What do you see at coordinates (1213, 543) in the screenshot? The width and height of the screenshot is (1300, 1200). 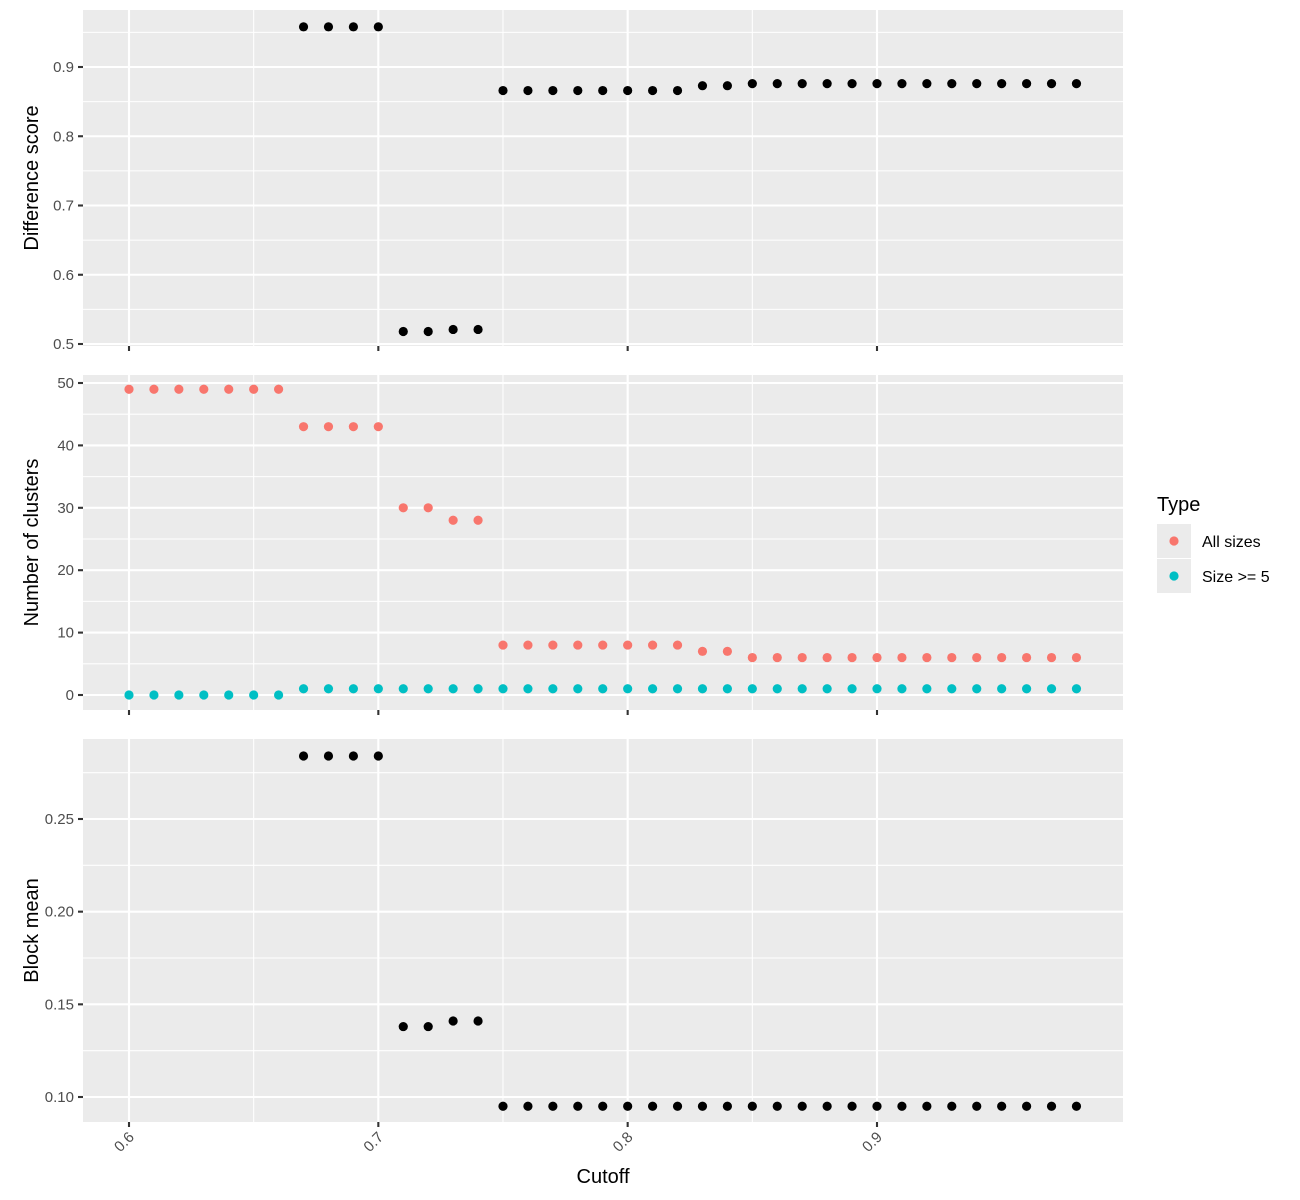 I see `legend: Type All sizes Size >= 5` at bounding box center [1213, 543].